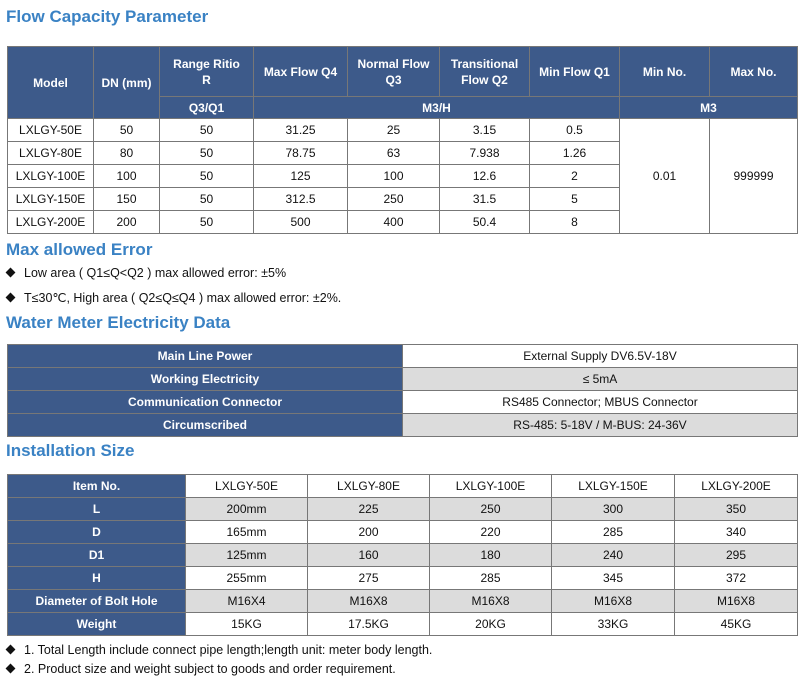 This screenshot has width=804, height=680. I want to click on table-row: LXLGY-100E 100 50 125 100 12.6 2, so click(402, 176).